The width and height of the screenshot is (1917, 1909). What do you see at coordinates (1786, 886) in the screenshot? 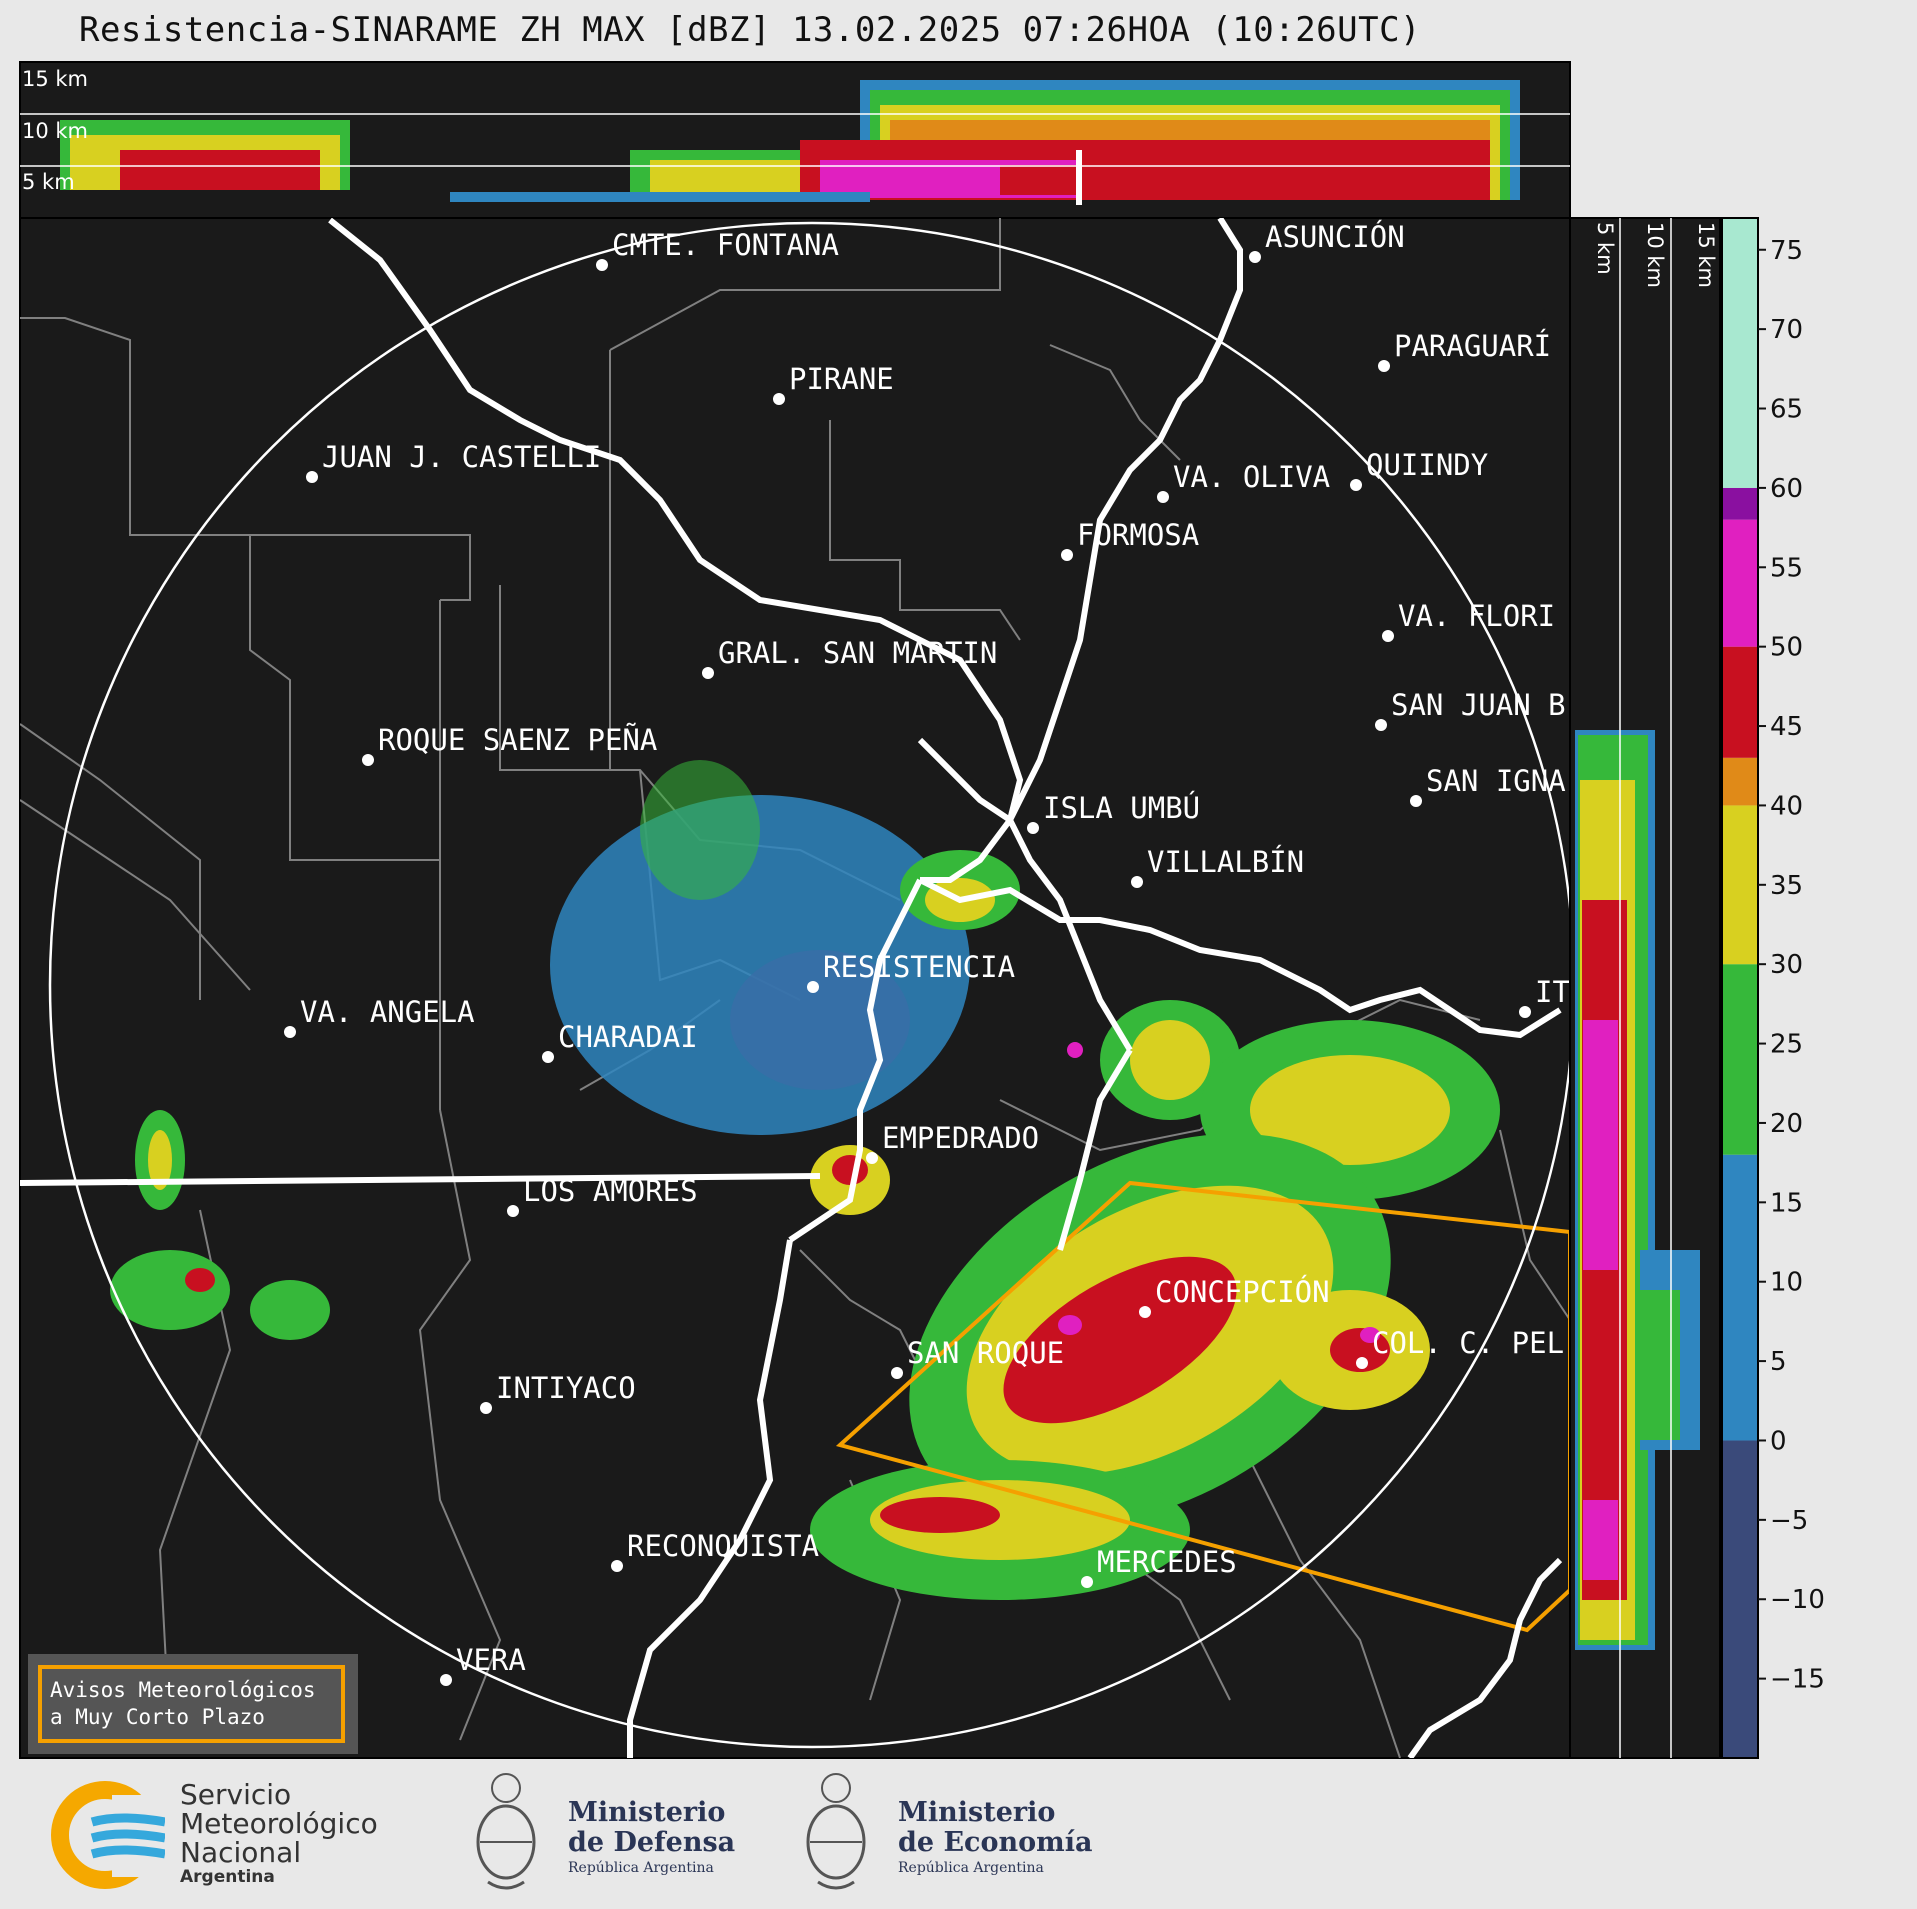
I see `colorbar-tick-label: 35` at bounding box center [1786, 886].